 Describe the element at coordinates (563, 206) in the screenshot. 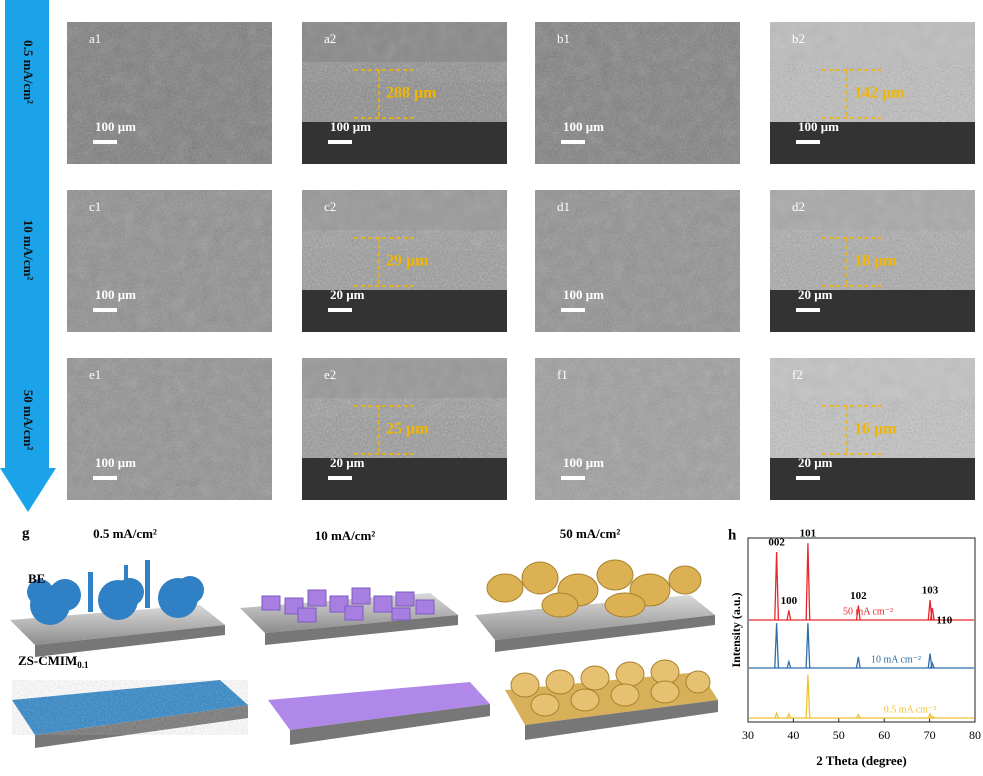

I see `panel-label: d1` at that location.